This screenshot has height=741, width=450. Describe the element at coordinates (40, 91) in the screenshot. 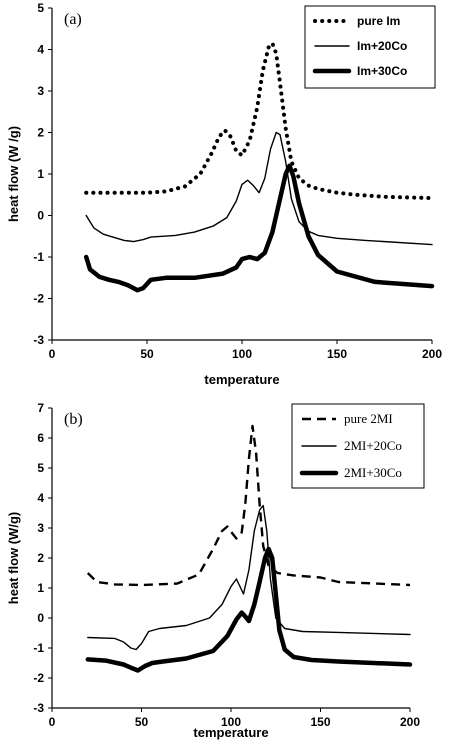

I see `panel-a-y-tick-label: 3` at that location.